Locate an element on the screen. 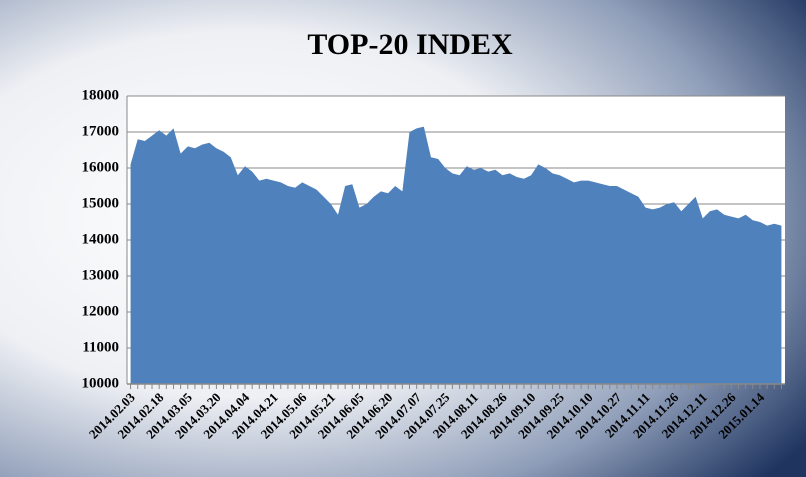 The width and height of the screenshot is (806, 477). y-tick-label: 11000 is located at coordinates (100, 347).